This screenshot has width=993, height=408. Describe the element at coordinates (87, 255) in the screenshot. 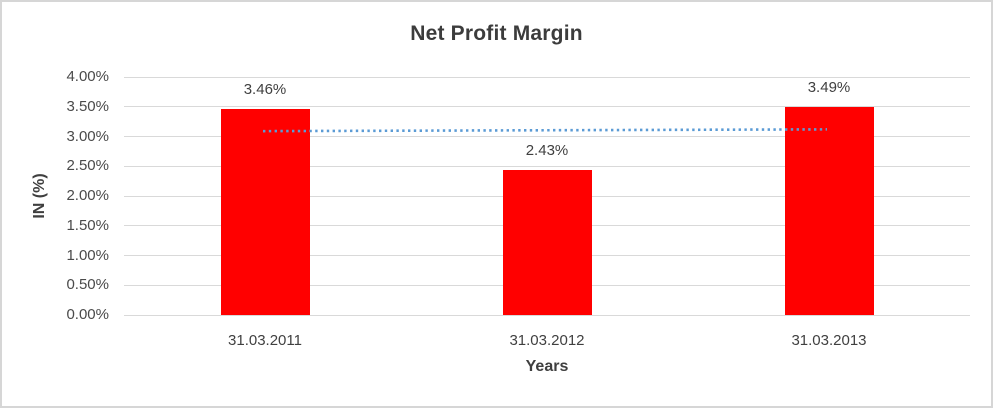

I see `y-axis-tick-label: 1.00%` at that location.